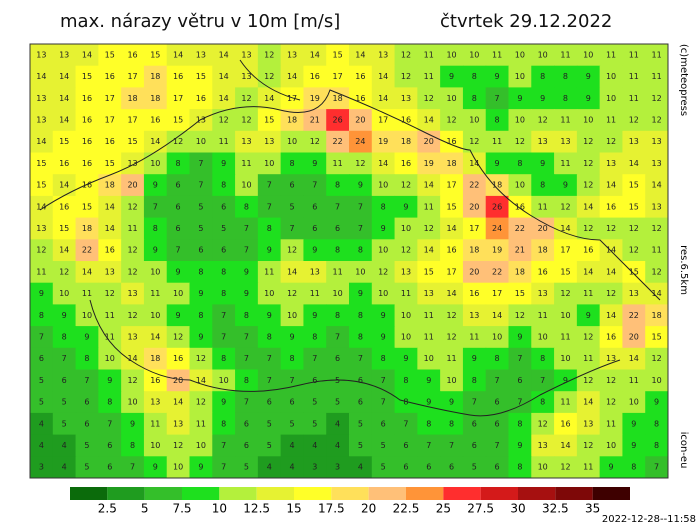  I want to click on date: čtvrtek 29.12.2022, so click(526, 21).